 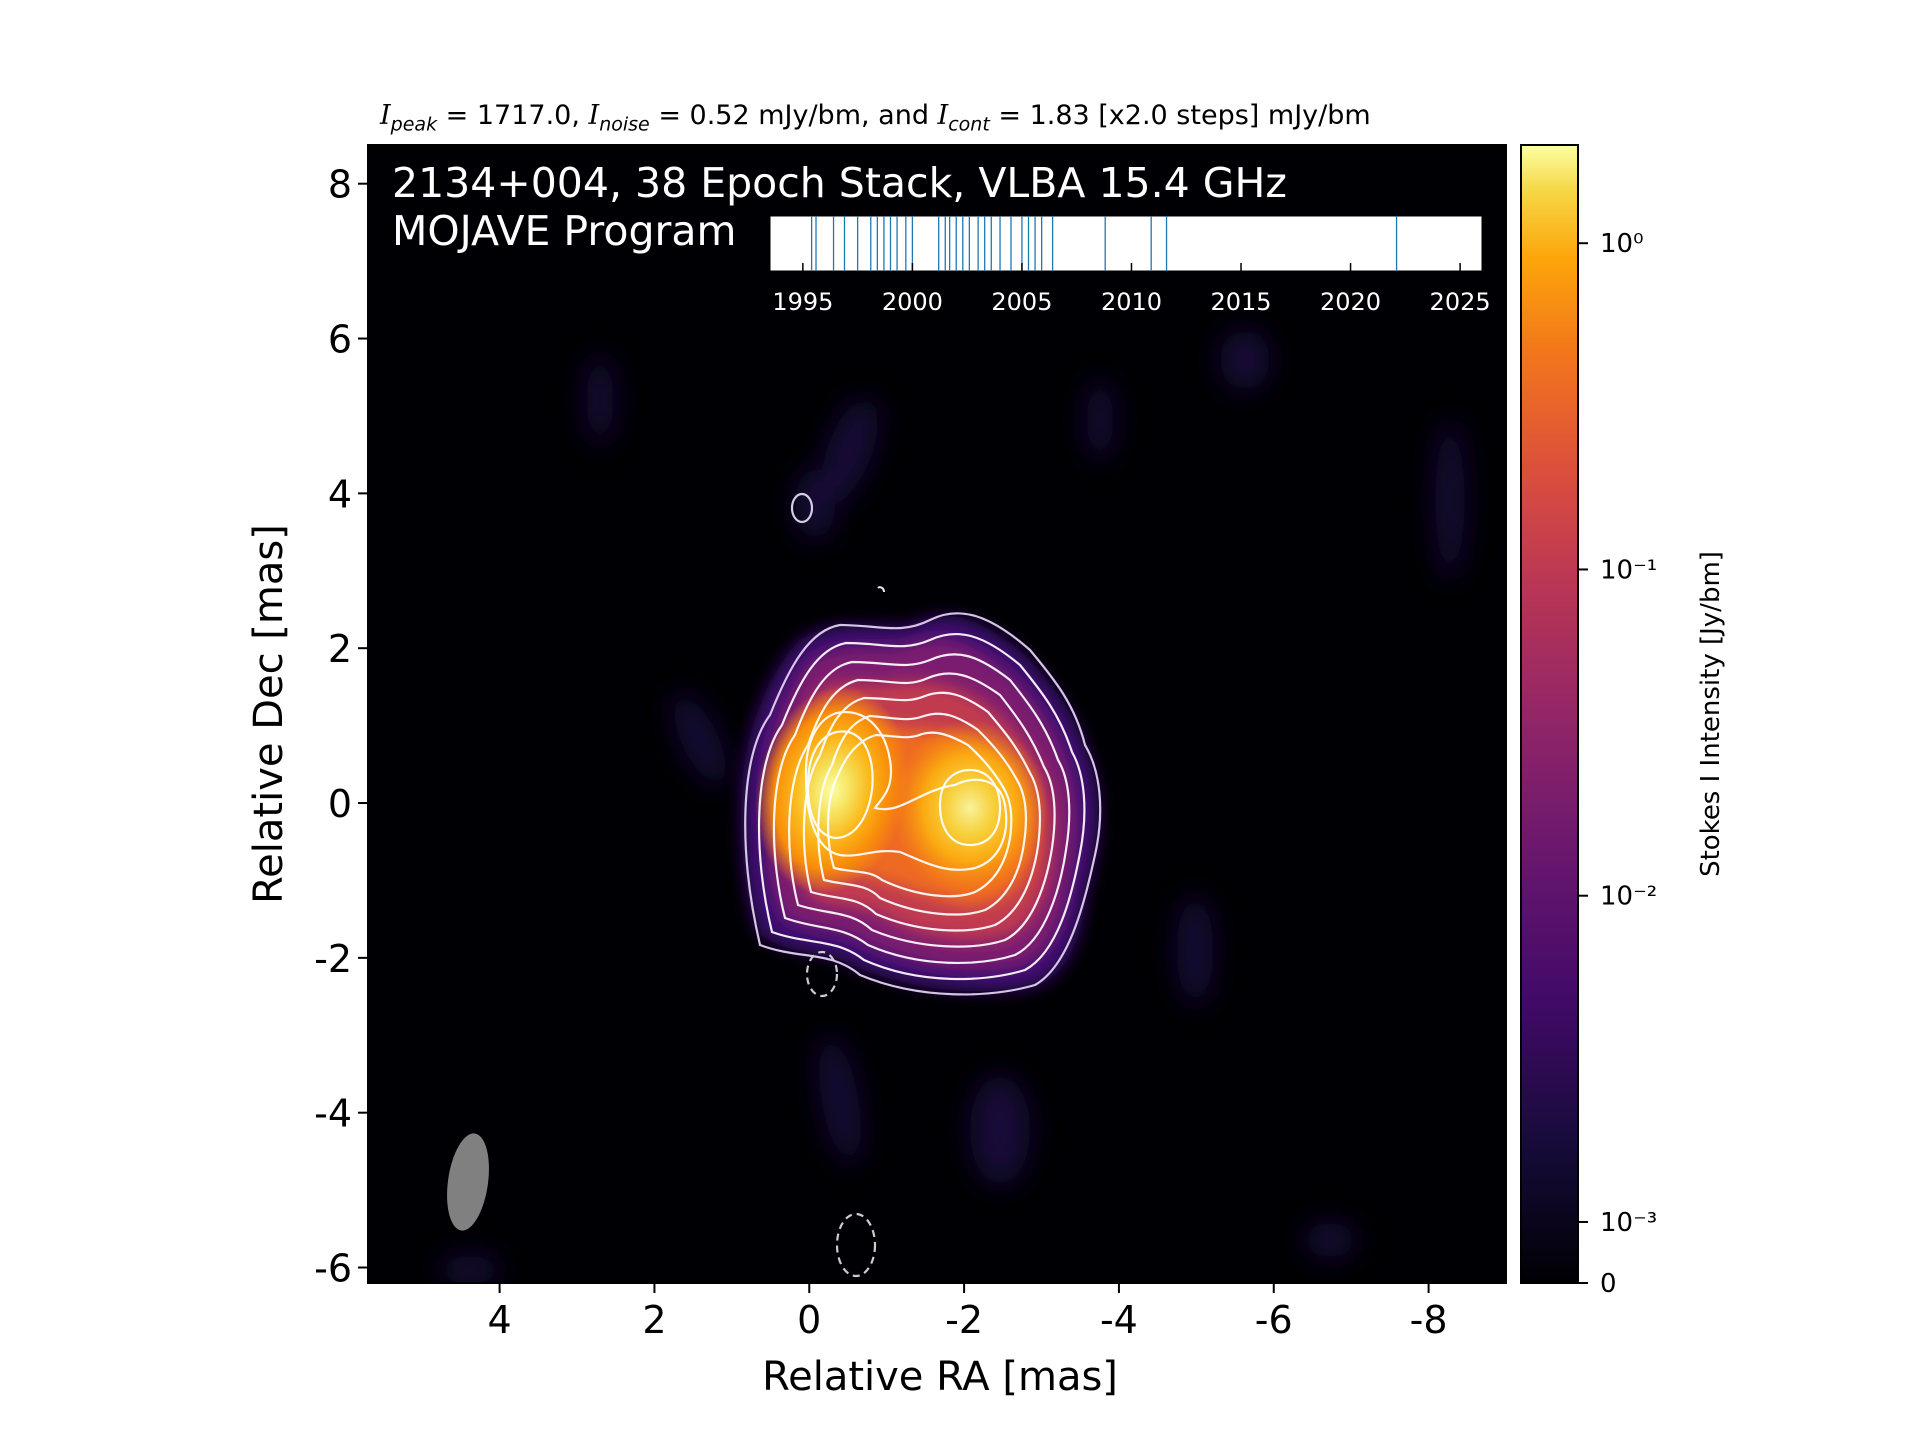 I want to click on timeline-tick-label: 1995, so click(x=802, y=302).